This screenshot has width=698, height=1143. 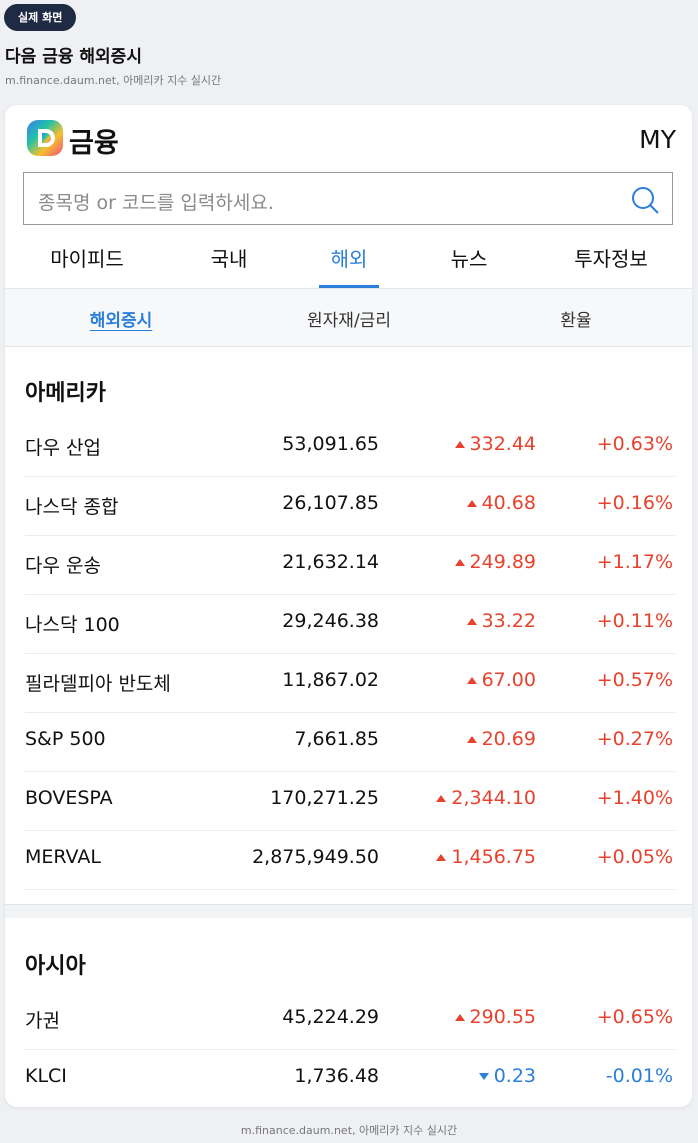 What do you see at coordinates (611, 259) in the screenshot?
I see `tab: 투자정보` at bounding box center [611, 259].